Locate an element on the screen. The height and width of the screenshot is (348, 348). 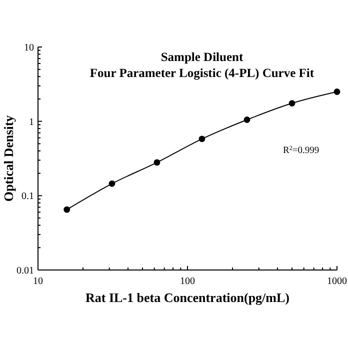
y-axis-title: Optical Density is located at coordinates (8, 158).